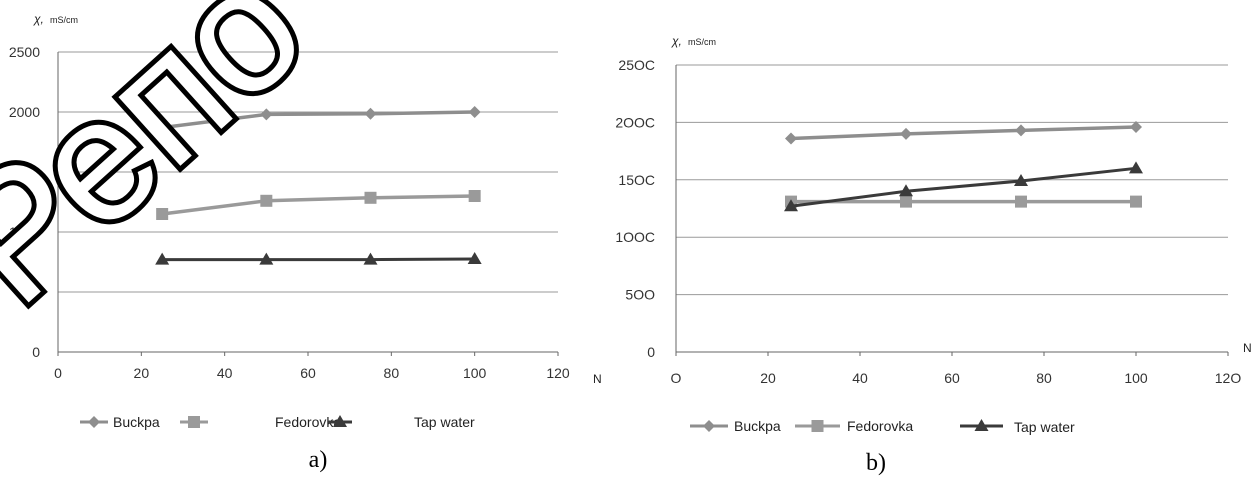 The height and width of the screenshot is (481, 1260). What do you see at coordinates (876, 463) in the screenshot?
I see `figure-caption: b)` at bounding box center [876, 463].